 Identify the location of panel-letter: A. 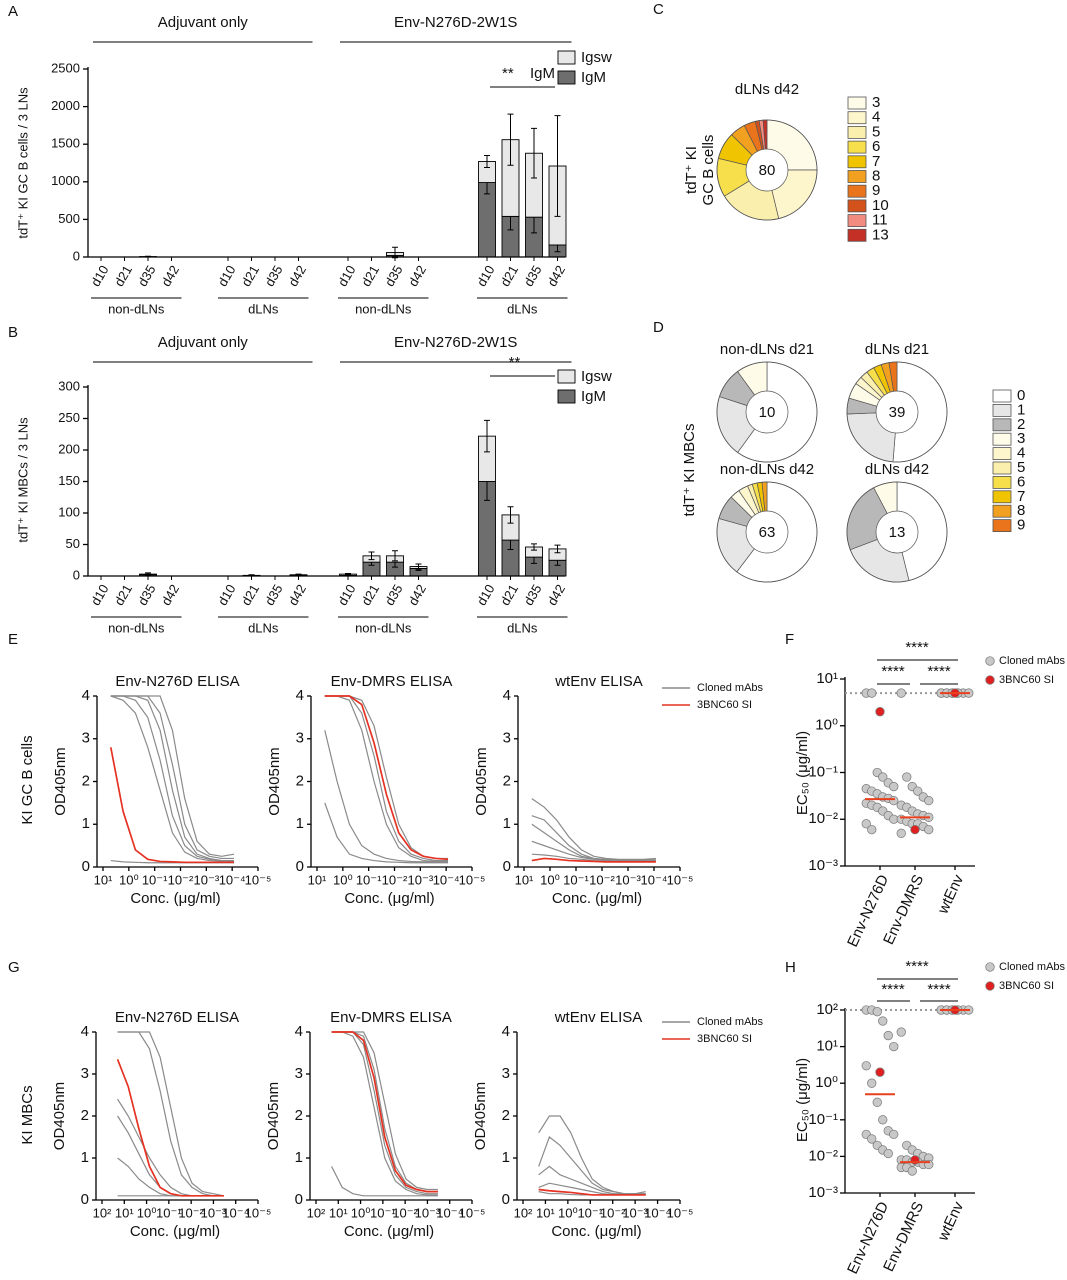
(13, 11).